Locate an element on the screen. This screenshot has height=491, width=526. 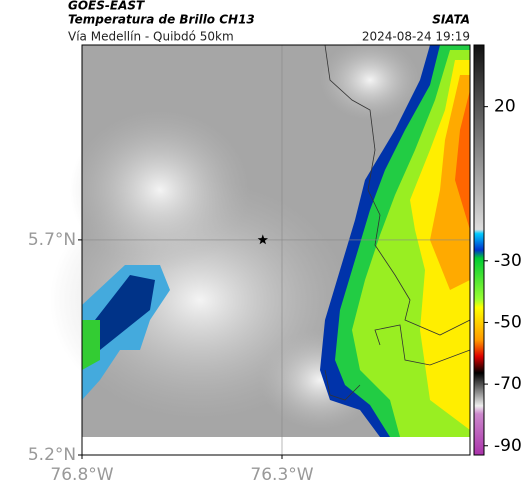
colorbar-tick-label: 20 is located at coordinates (505, 107).